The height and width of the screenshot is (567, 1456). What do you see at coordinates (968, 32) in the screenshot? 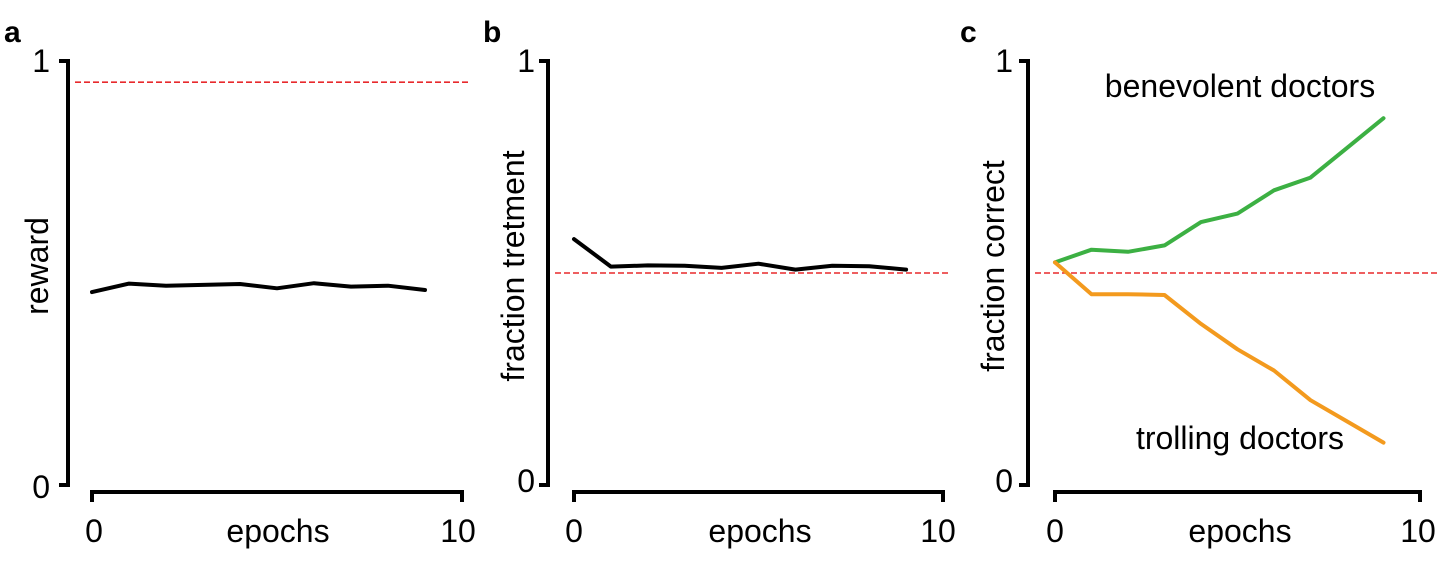
I see `panel-letter: c` at bounding box center [968, 32].